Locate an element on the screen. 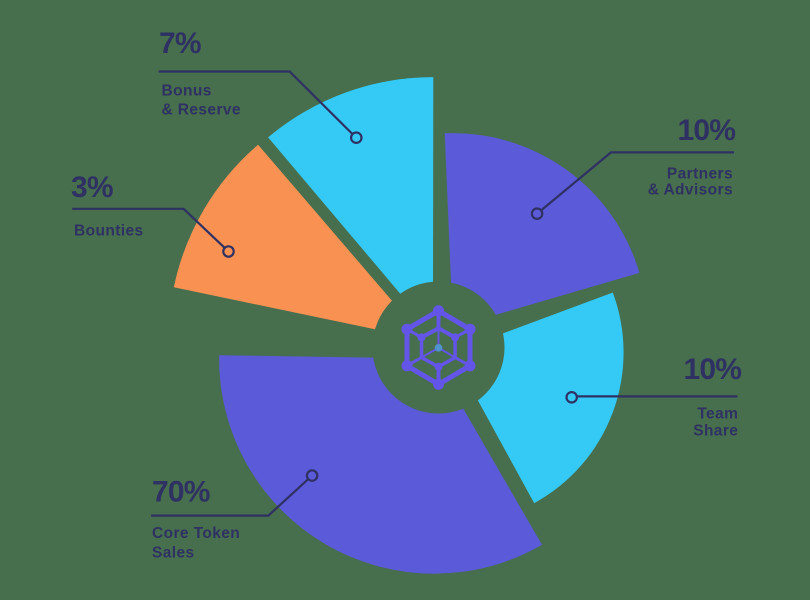 Image resolution: width=810 pixels, height=600 pixels. svg-text: 7% is located at coordinates (180, 43).